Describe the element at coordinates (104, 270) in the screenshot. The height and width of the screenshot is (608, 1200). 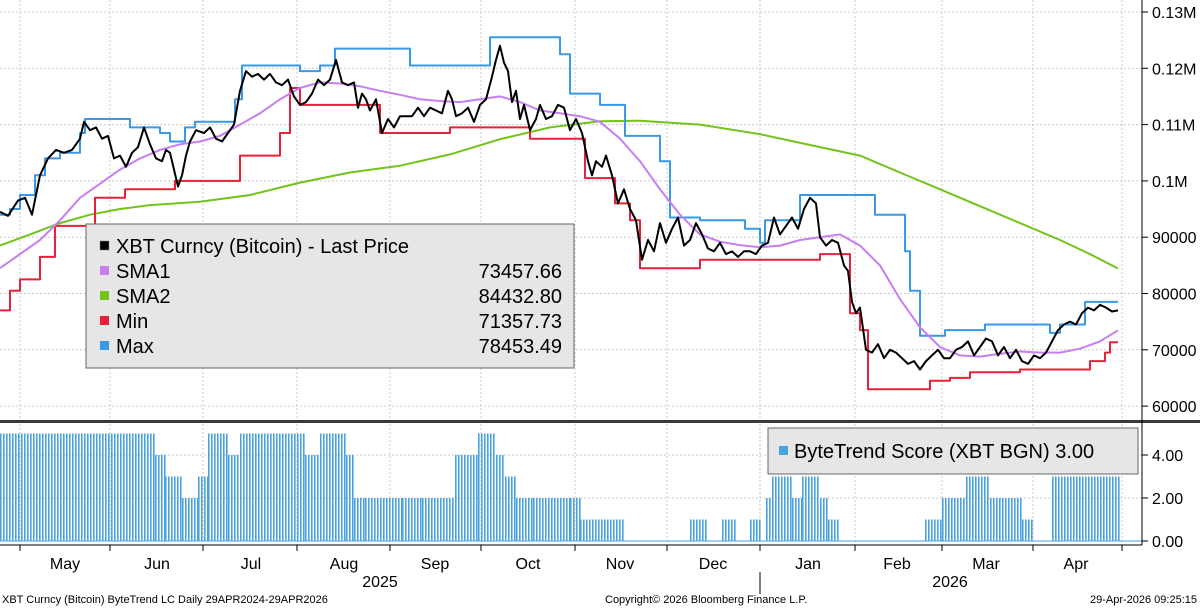
I see `legend-marker-sma1` at that location.